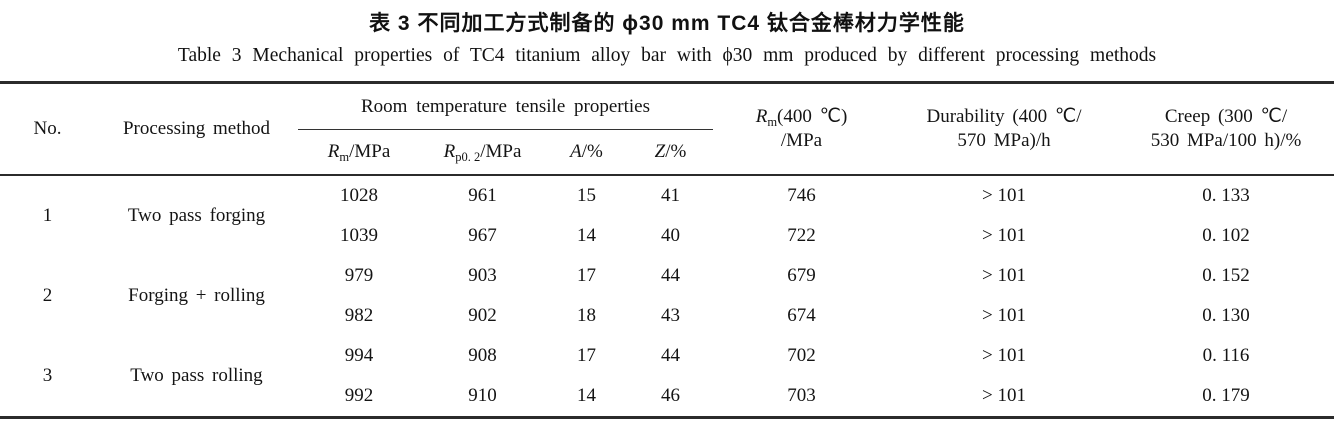 Image resolution: width=1334 pixels, height=432 pixels. What do you see at coordinates (1004, 140) in the screenshot?
I see `durability-line2: 570 MPa)/h` at bounding box center [1004, 140].